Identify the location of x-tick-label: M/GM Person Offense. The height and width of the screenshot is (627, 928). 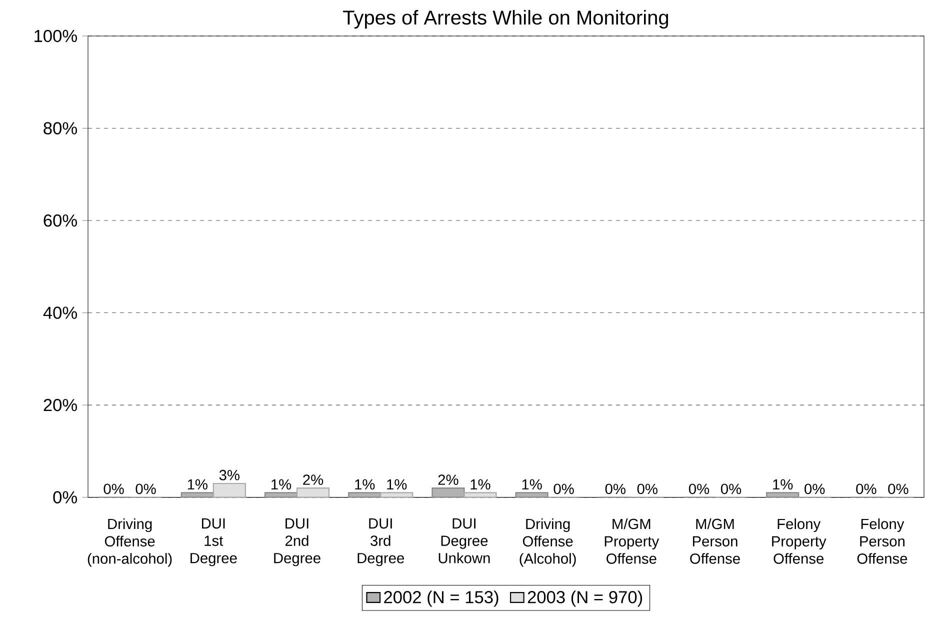
(715, 541).